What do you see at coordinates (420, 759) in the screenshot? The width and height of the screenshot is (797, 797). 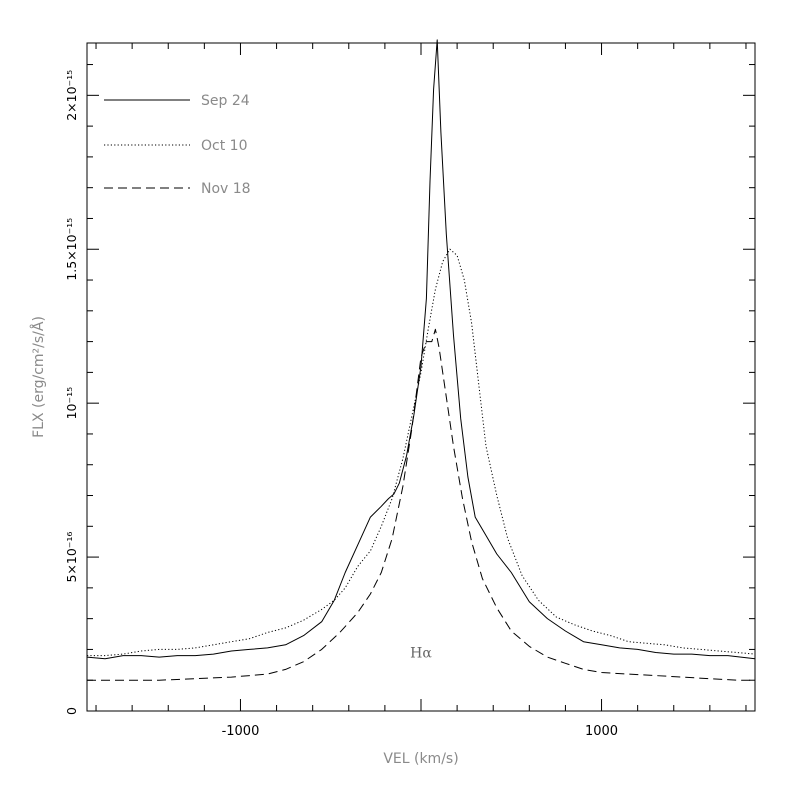 I see `x-axis-label: VEL (km/s)` at bounding box center [420, 759].